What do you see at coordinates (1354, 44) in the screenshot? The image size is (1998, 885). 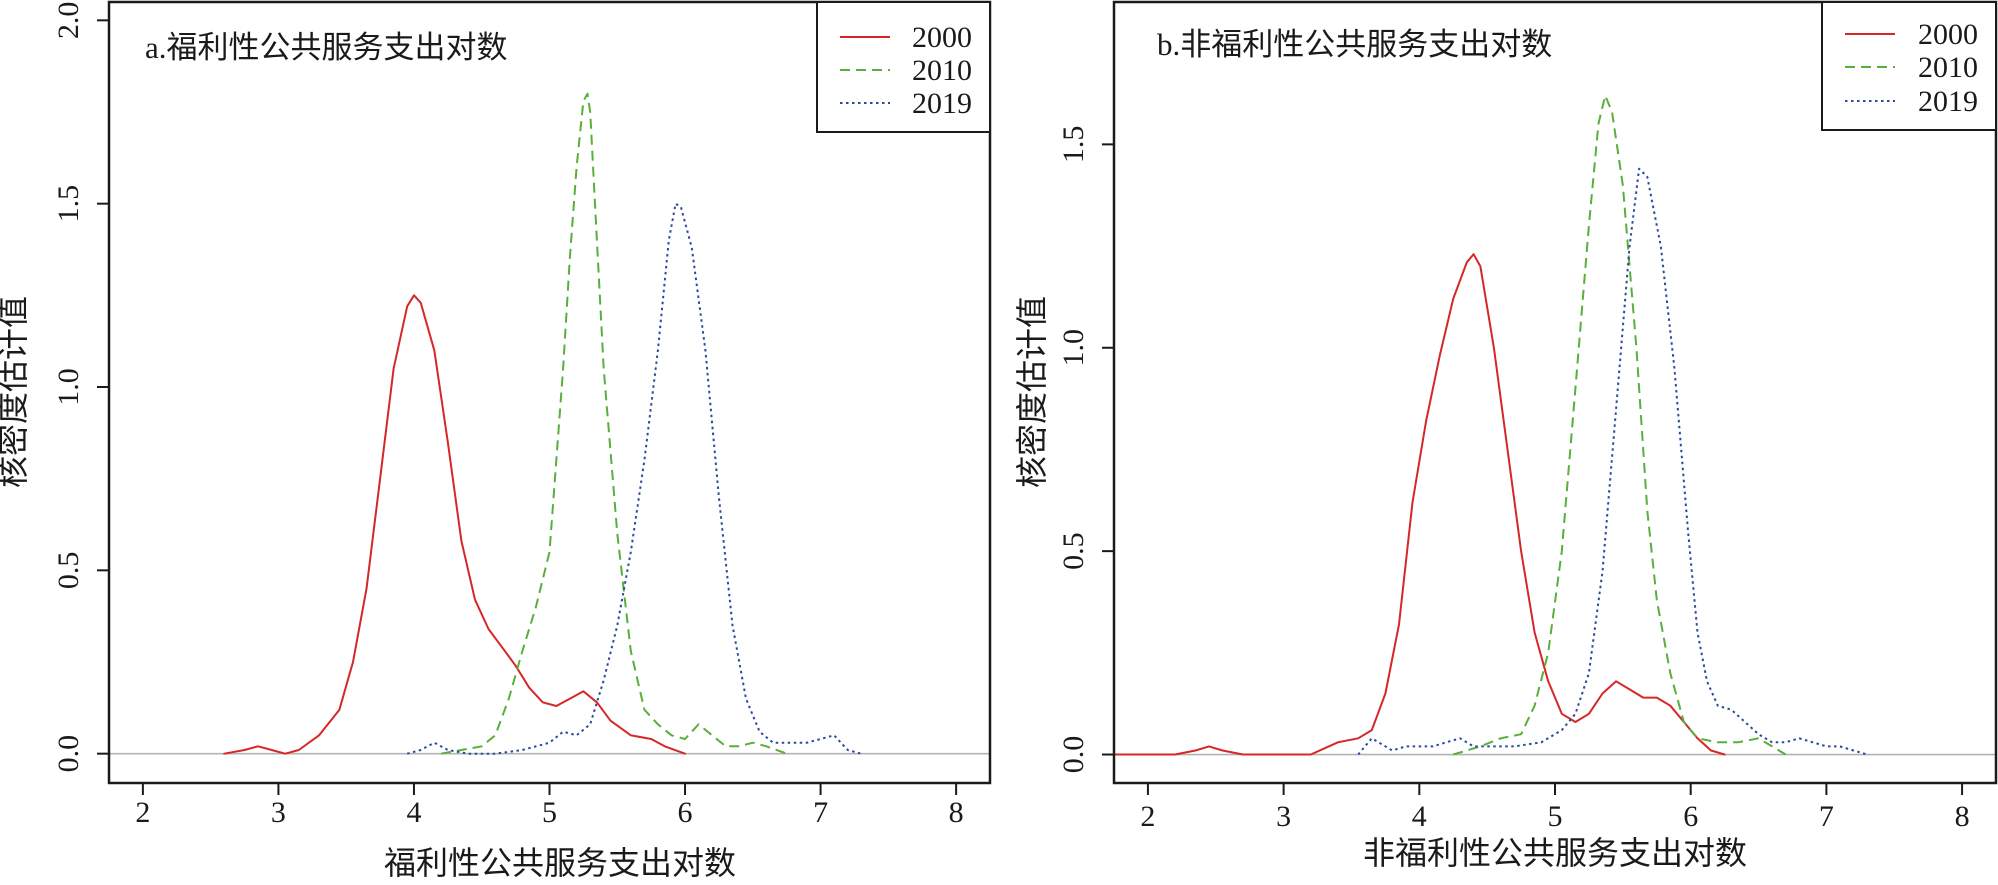 I see `panel-title-b: b.非福利性公共服务支出对数` at bounding box center [1354, 44].